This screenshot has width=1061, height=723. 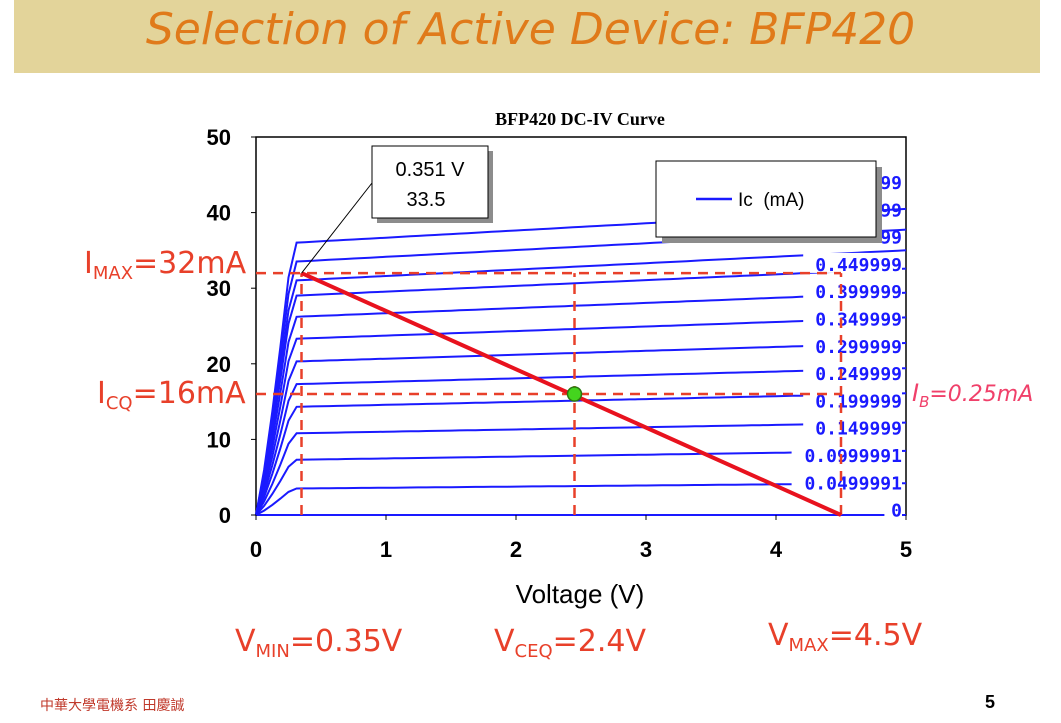 What do you see at coordinates (858, 265) in the screenshot?
I see `curve-label: 0.449999` at bounding box center [858, 265].